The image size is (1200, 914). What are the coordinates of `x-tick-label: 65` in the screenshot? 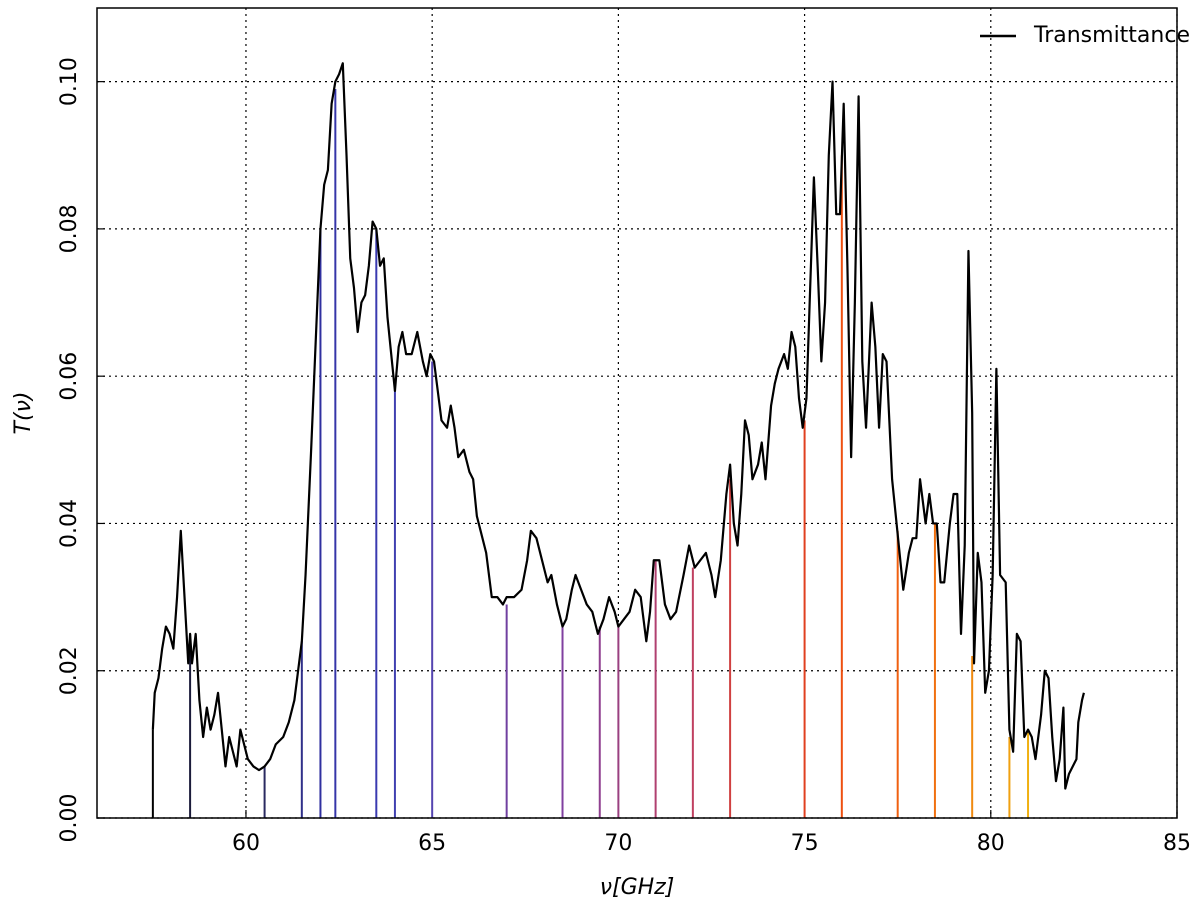 It's located at (432, 843).